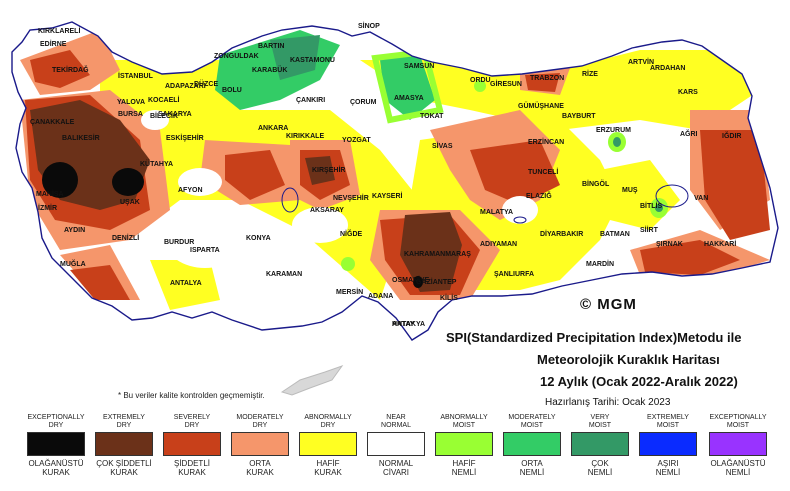 The image size is (790, 491). Describe the element at coordinates (600, 264) in the screenshot. I see `city-label: MARDİN` at that location.